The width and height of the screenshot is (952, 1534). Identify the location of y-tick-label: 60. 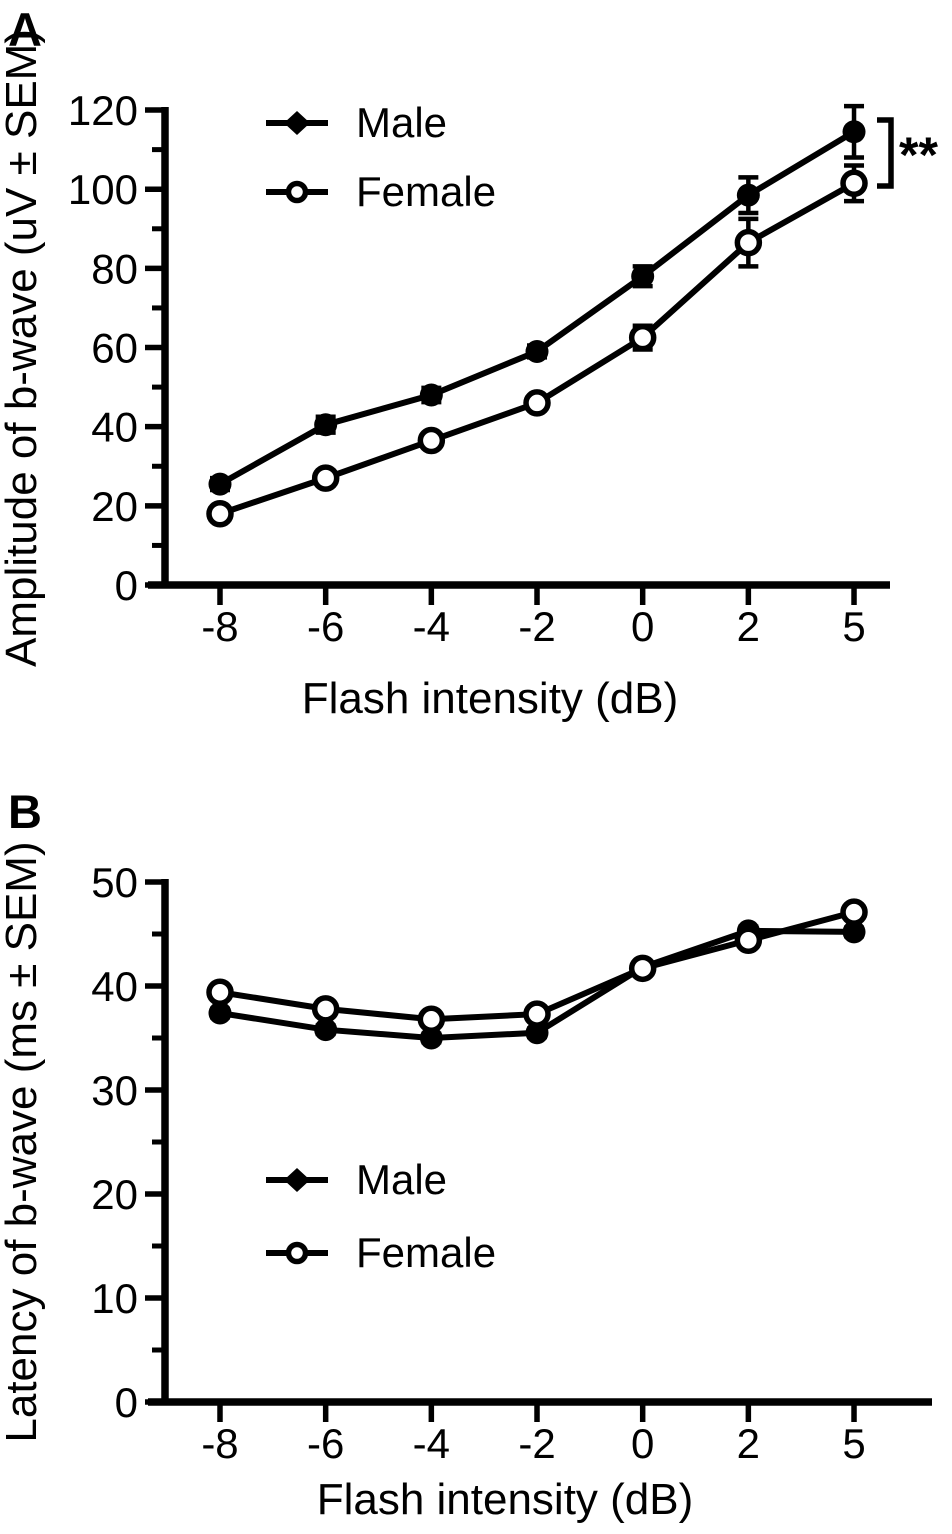
(114, 348).